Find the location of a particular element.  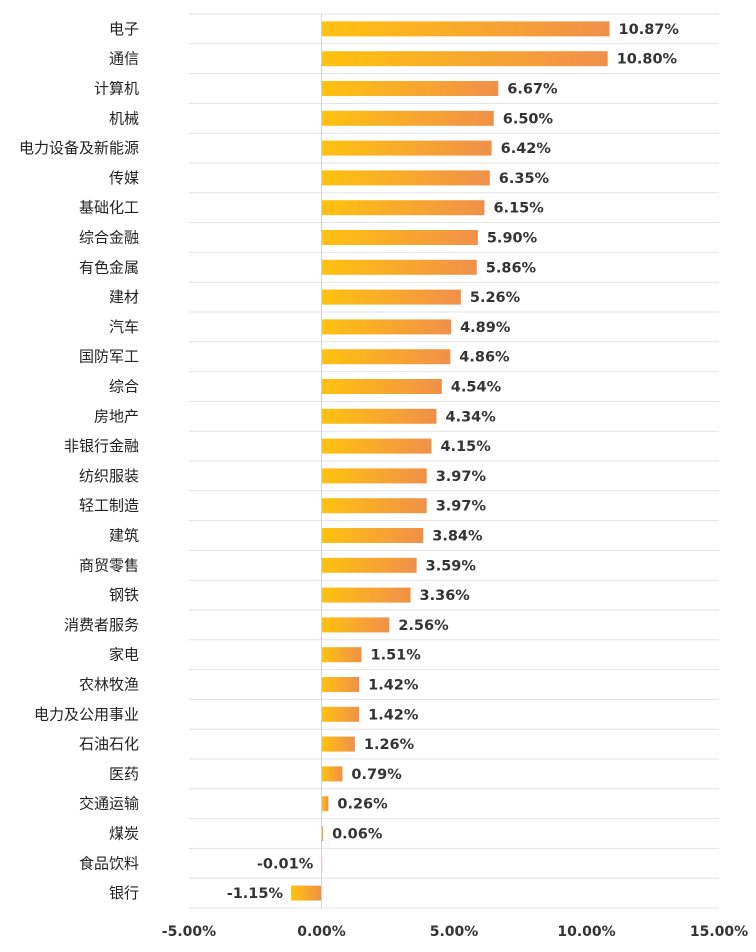

x-tick-label: 10.00% is located at coordinates (586, 932).